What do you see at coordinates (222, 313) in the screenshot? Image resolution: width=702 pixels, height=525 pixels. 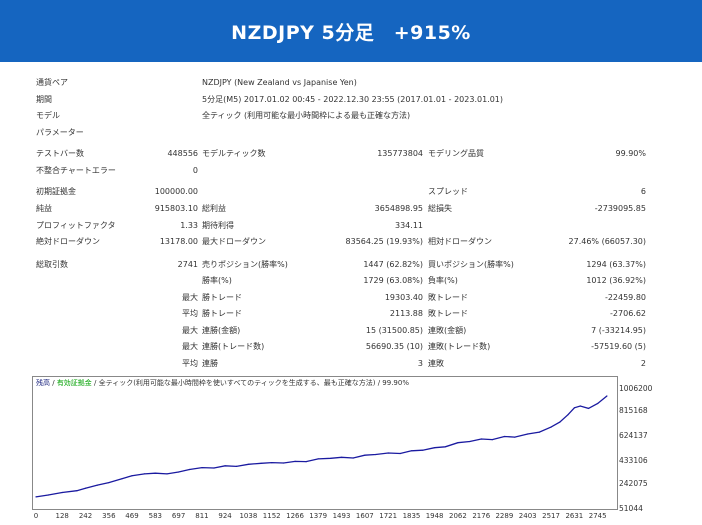 I see `avg-win-label: 勝トレード` at bounding box center [222, 313].